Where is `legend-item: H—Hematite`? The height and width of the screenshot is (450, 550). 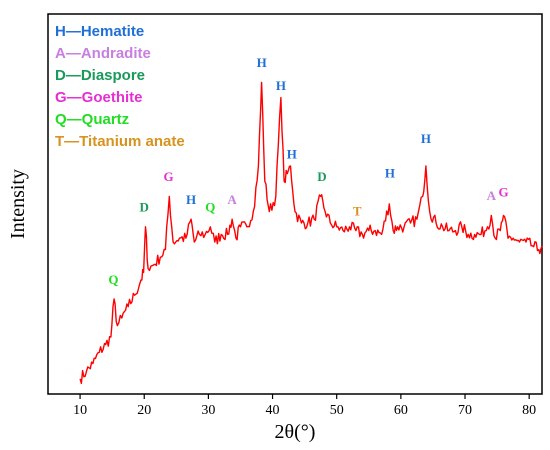
legend-item: H—Hematite is located at coordinates (99, 31).